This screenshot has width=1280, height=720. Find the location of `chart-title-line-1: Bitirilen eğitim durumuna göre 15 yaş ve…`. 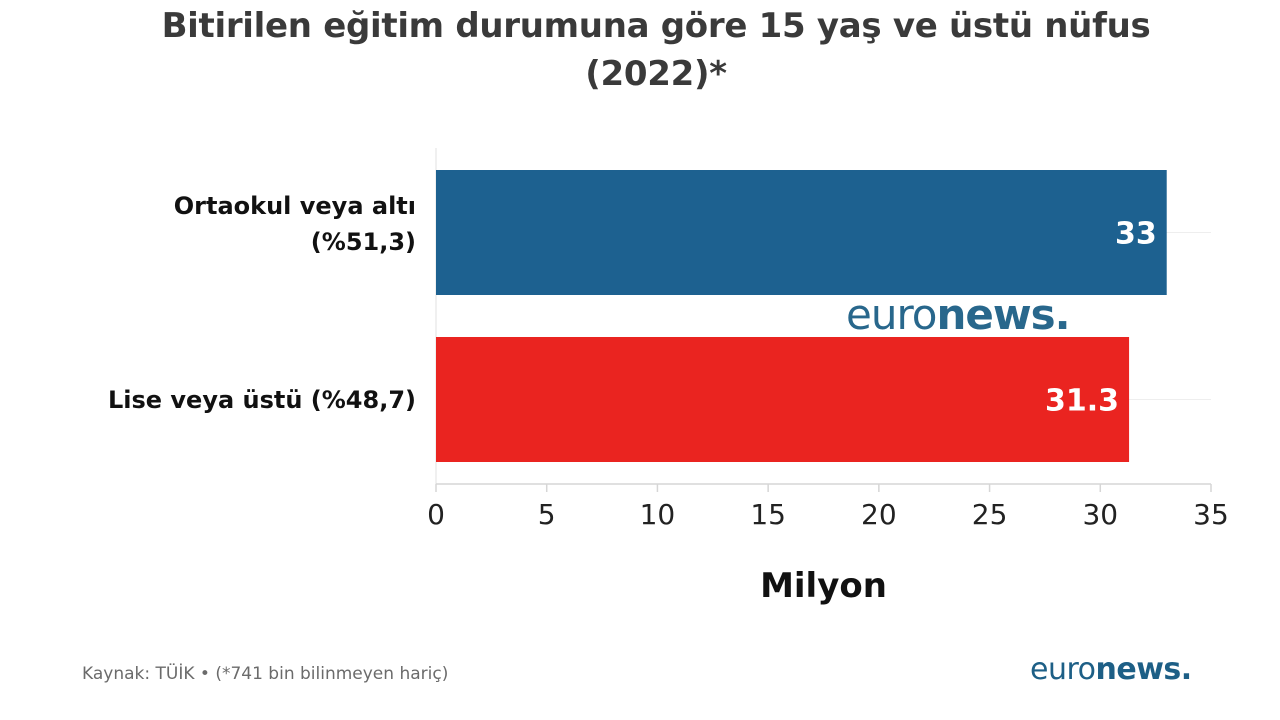

chart-title-line-1: Bitirilen eğitim durumuna göre 15 yaş ve… is located at coordinates (656, 26).